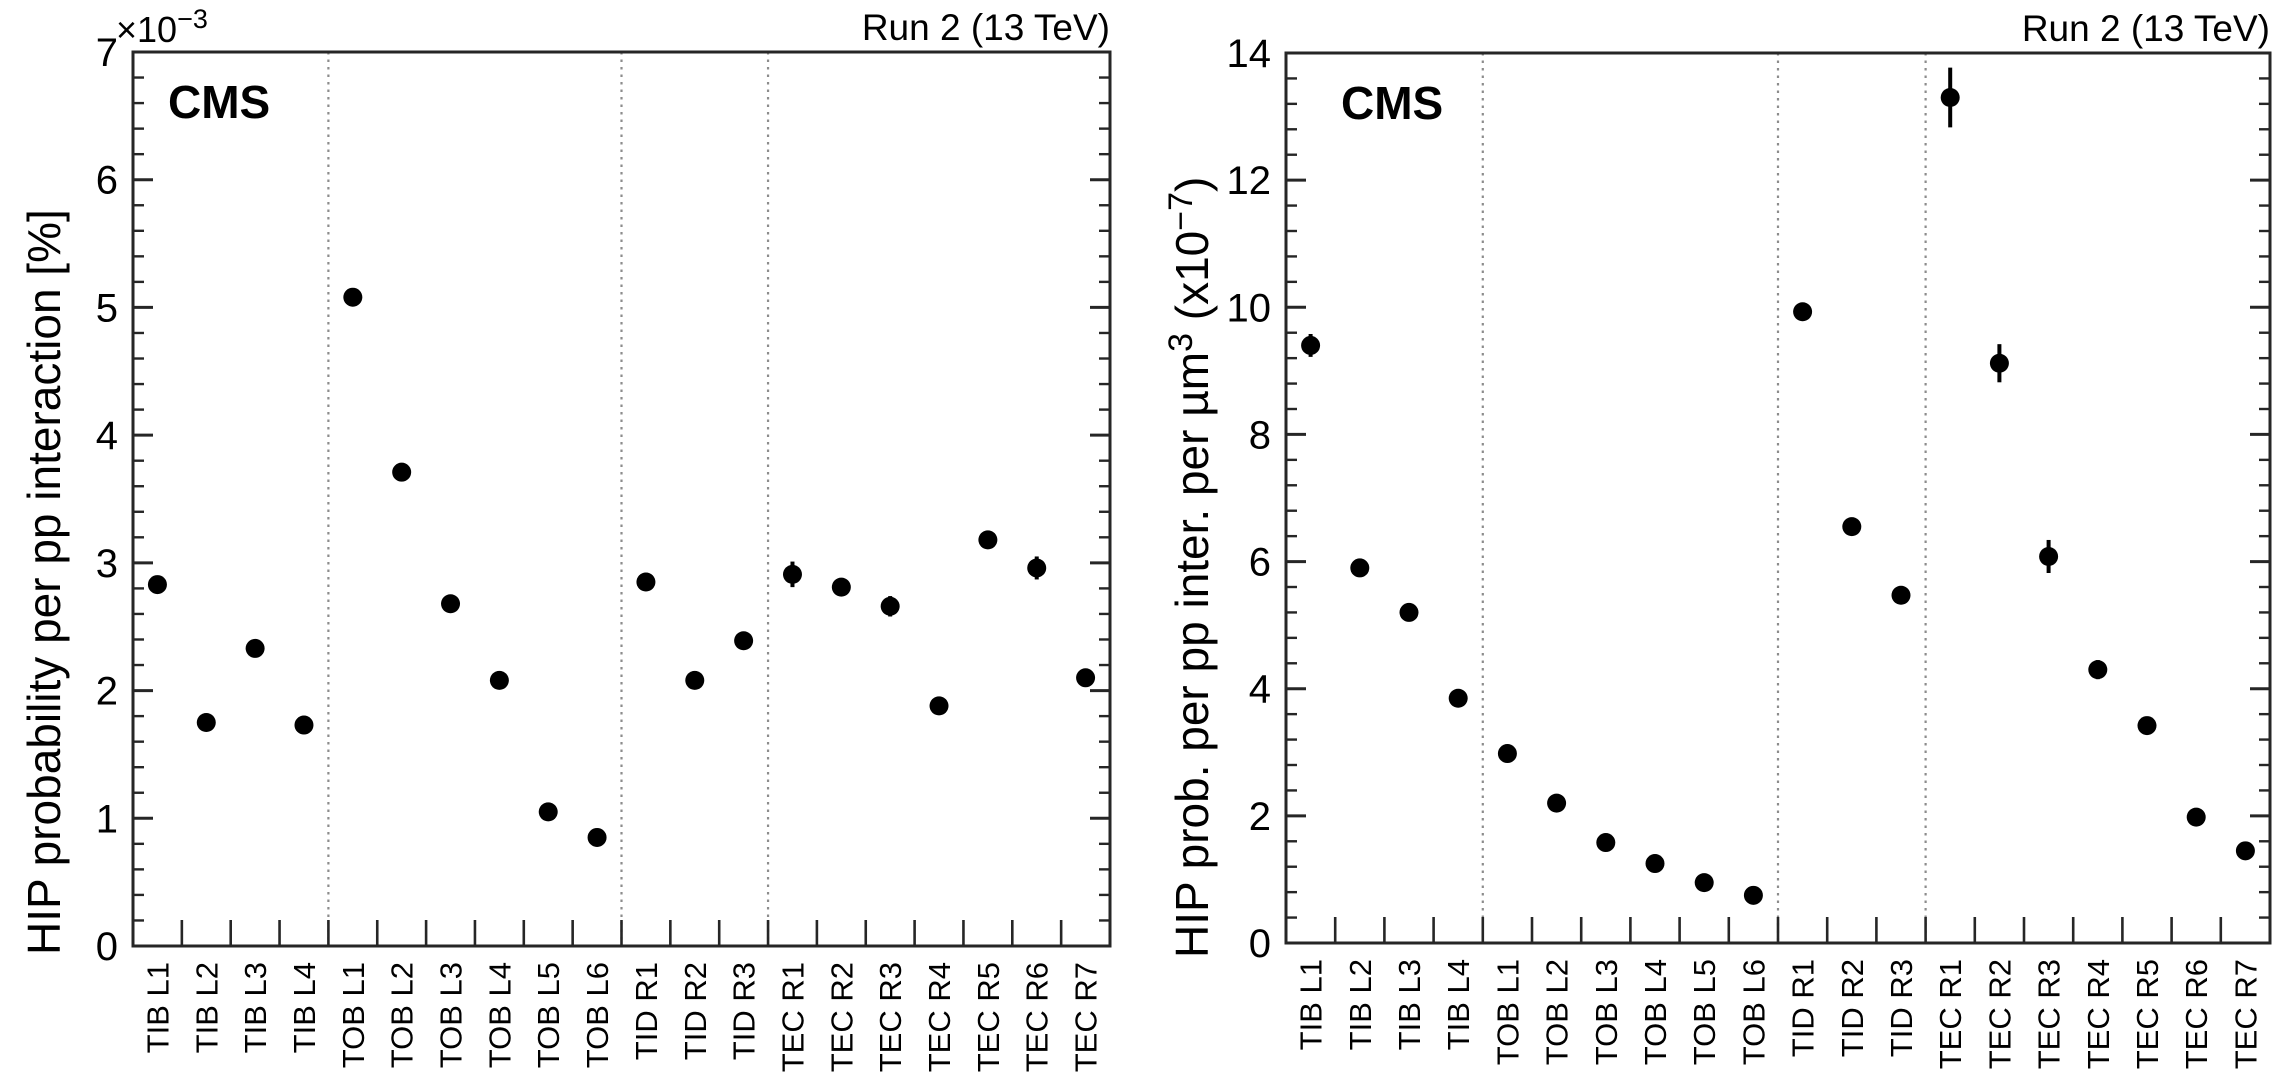 Image resolution: width=2283 pixels, height=1090 pixels. I want to click on y-tick-label: 7, so click(107, 53).